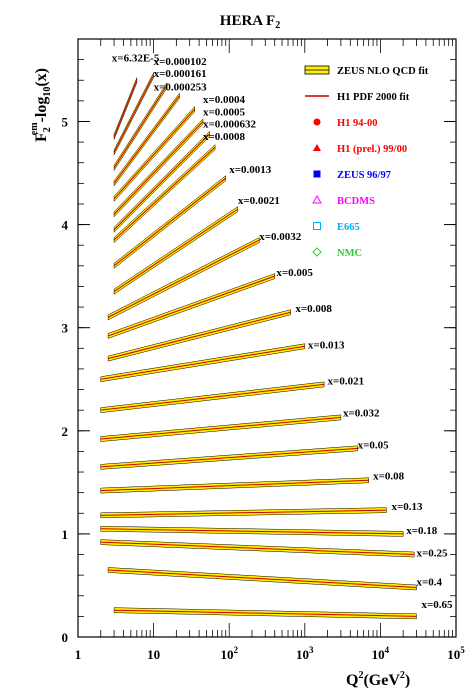  What do you see at coordinates (65, 121) in the screenshot?
I see `y-tick-label: 5` at bounding box center [65, 121].